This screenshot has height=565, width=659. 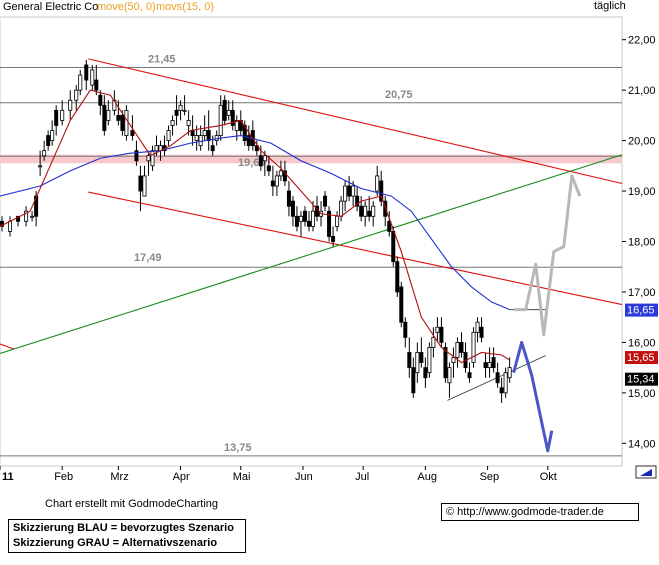 What do you see at coordinates (646, 472) in the screenshot?
I see `scroll-arrow-icon` at bounding box center [646, 472].